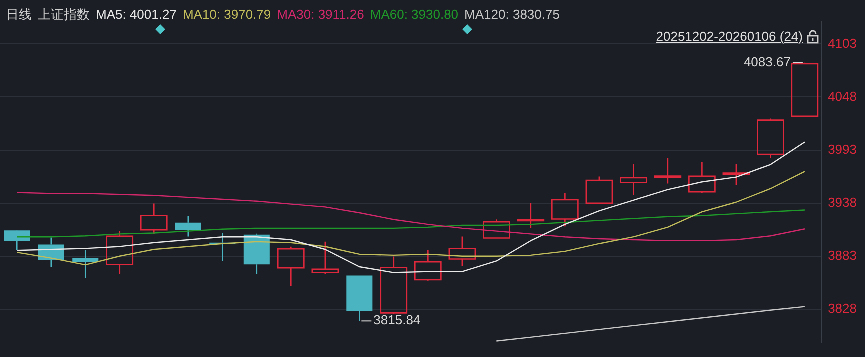 This screenshot has width=865, height=357. I want to click on text: MA60: 3930.80, so click(414, 14).